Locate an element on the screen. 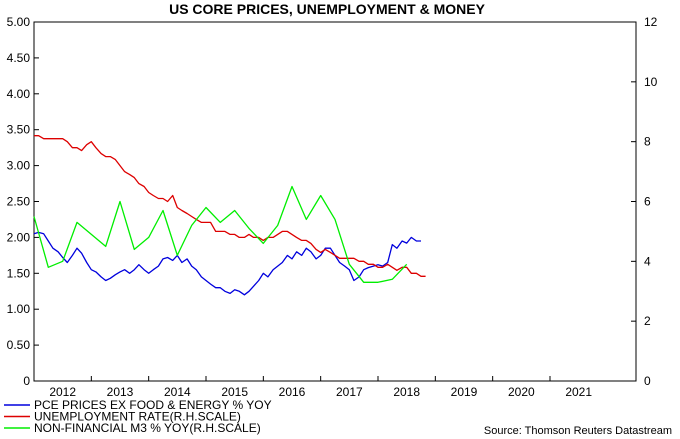 This screenshot has height=439, width=680. x-tick-label: 2018 is located at coordinates (406, 392).